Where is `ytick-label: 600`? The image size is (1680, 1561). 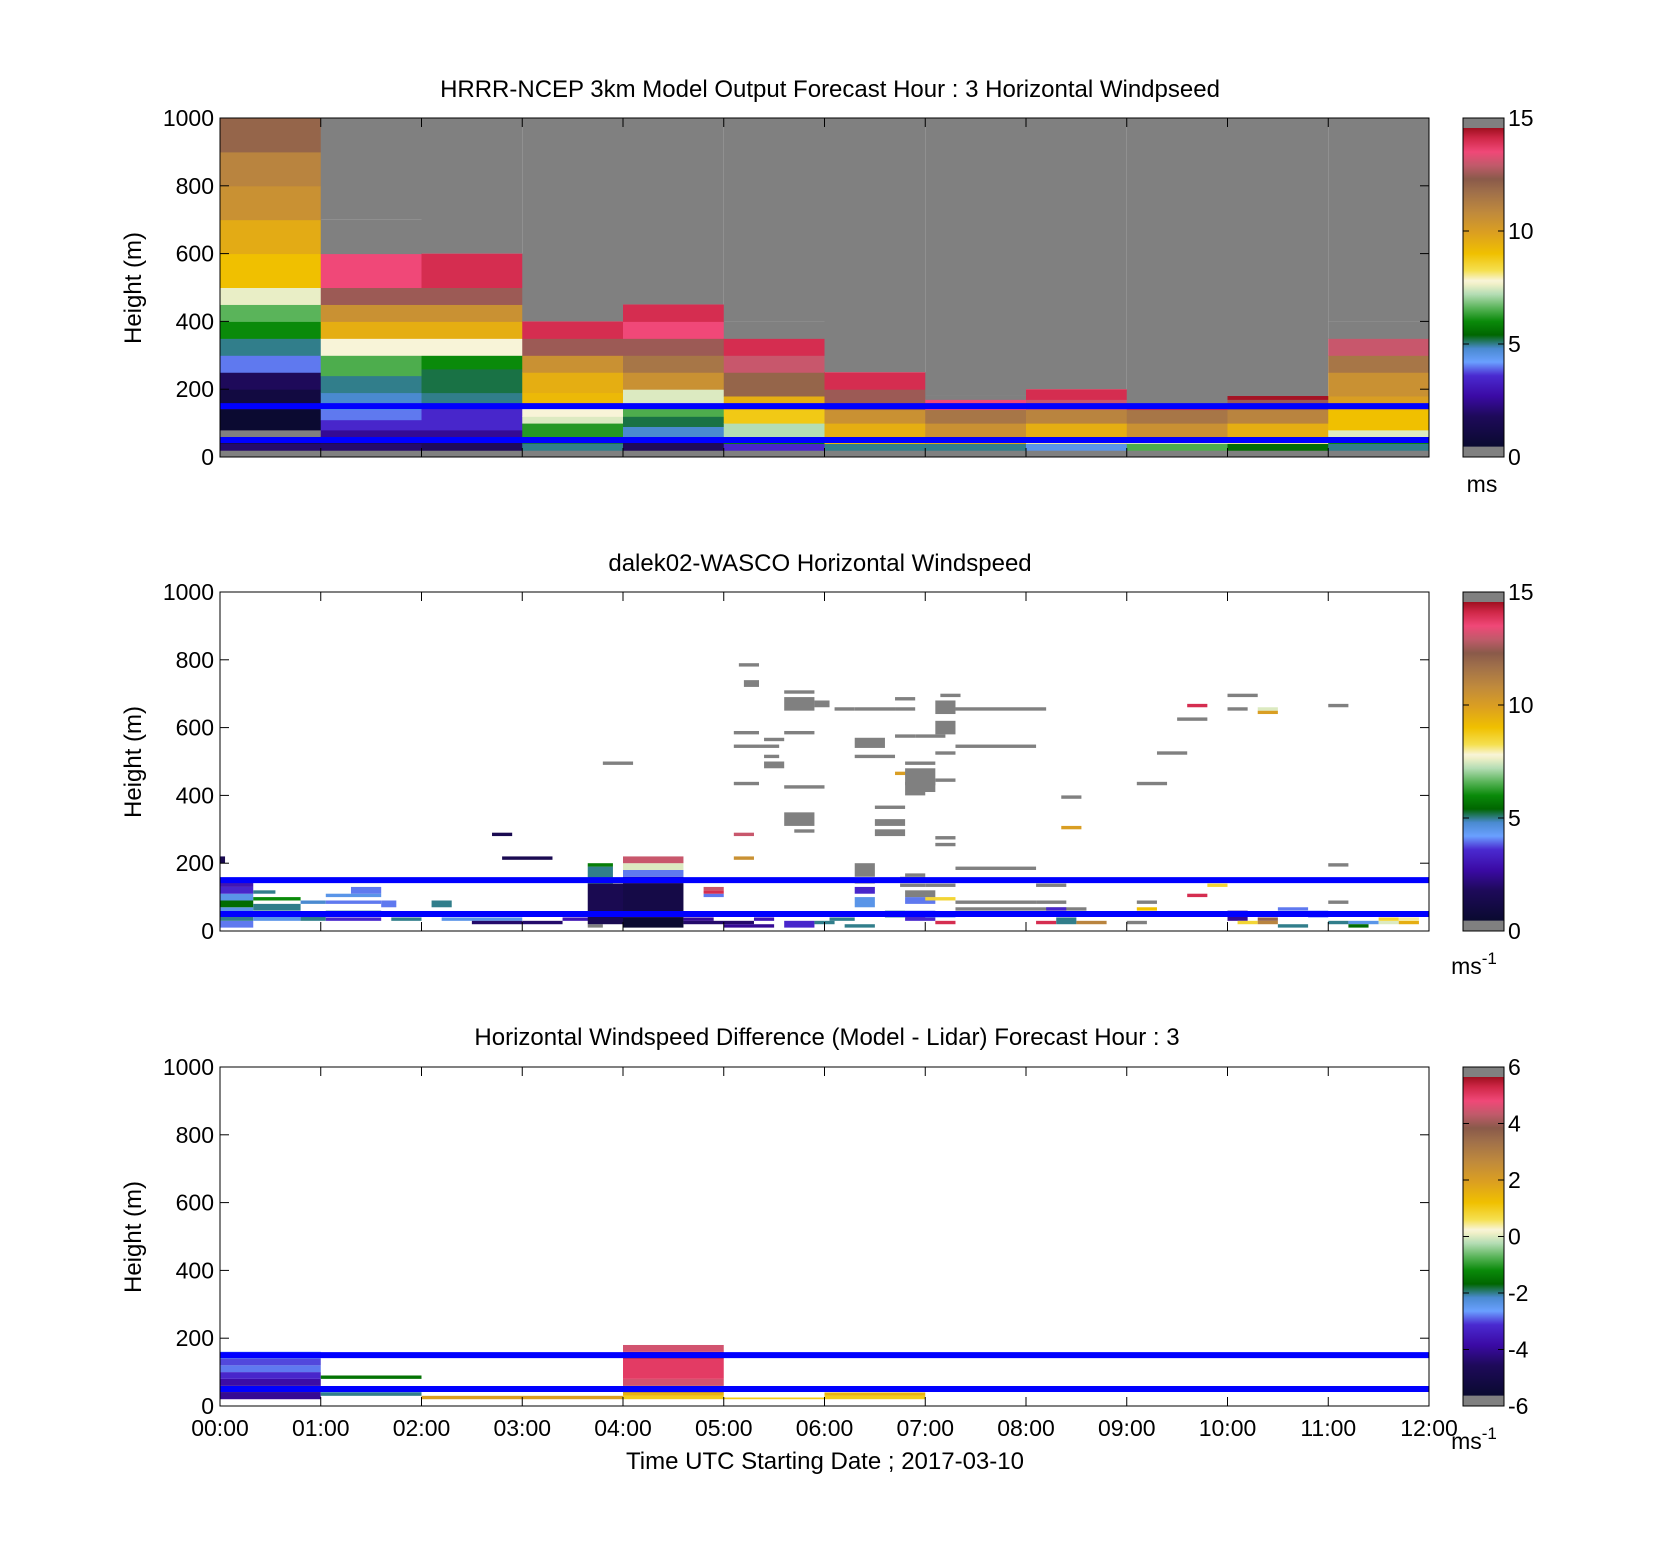
ytick-label: 600 is located at coordinates (195, 254).